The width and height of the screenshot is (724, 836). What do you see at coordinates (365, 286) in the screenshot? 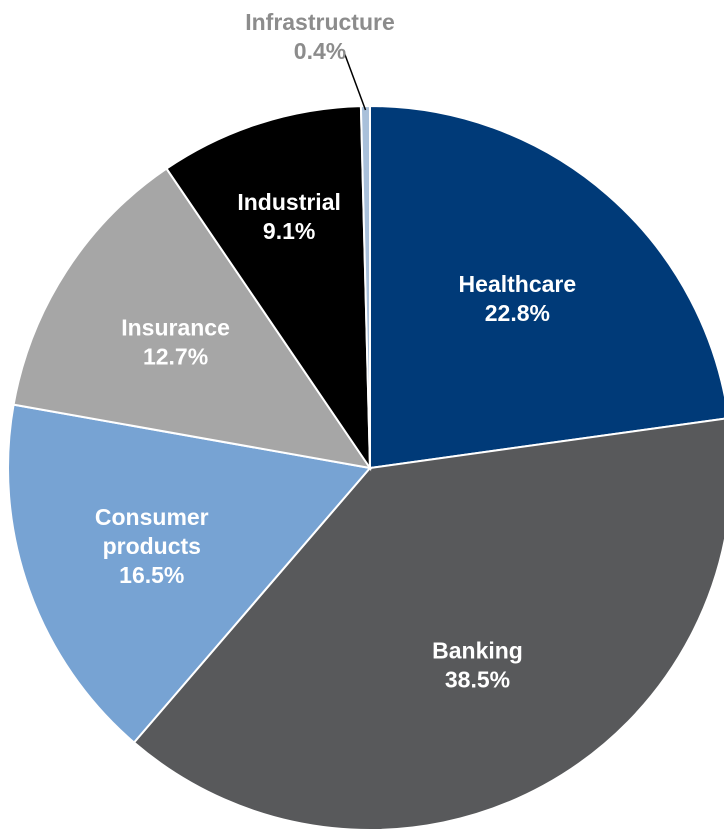
I see `slice-infrastructure` at bounding box center [365, 286].